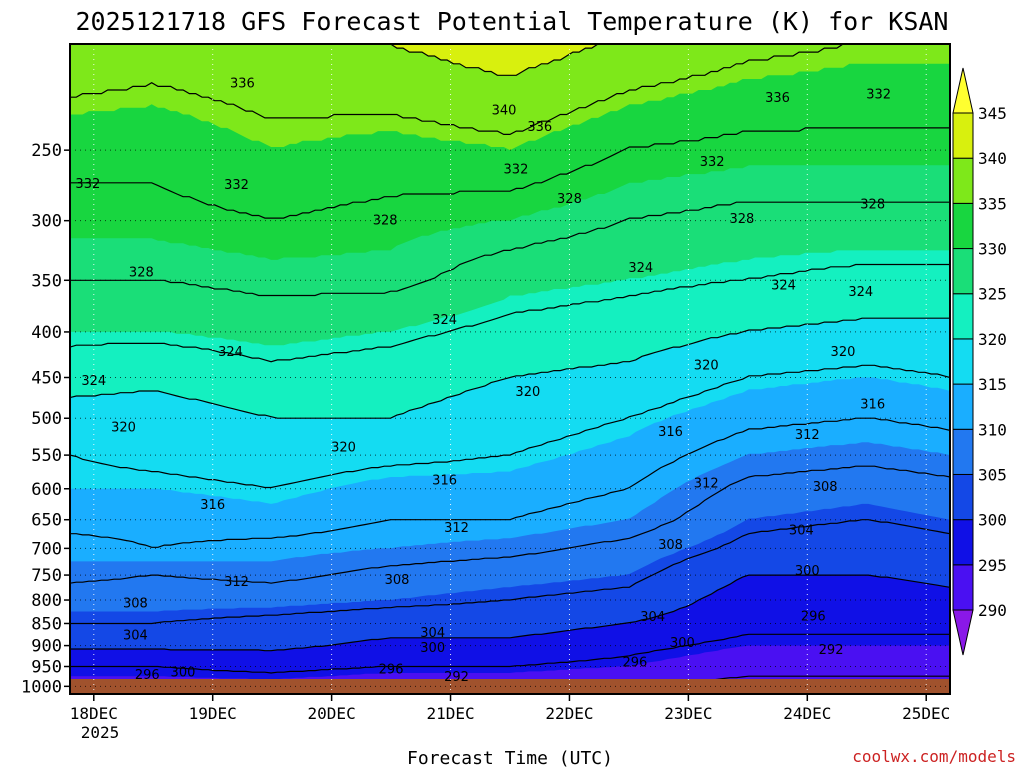 This screenshot has height=768, width=1024. What do you see at coordinates (46, 647) in the screenshot?
I see `y-tick-label: 900` at bounding box center [46, 647].